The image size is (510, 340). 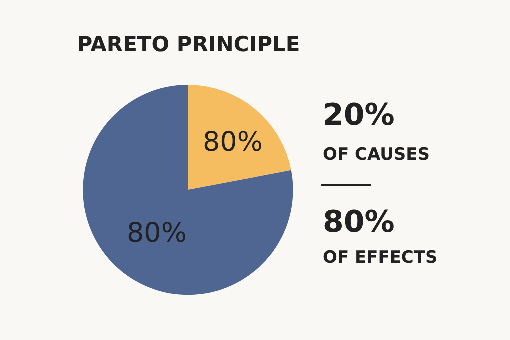 I want to click on chart-title: PARETO PRINCIPLE, so click(x=188, y=44).